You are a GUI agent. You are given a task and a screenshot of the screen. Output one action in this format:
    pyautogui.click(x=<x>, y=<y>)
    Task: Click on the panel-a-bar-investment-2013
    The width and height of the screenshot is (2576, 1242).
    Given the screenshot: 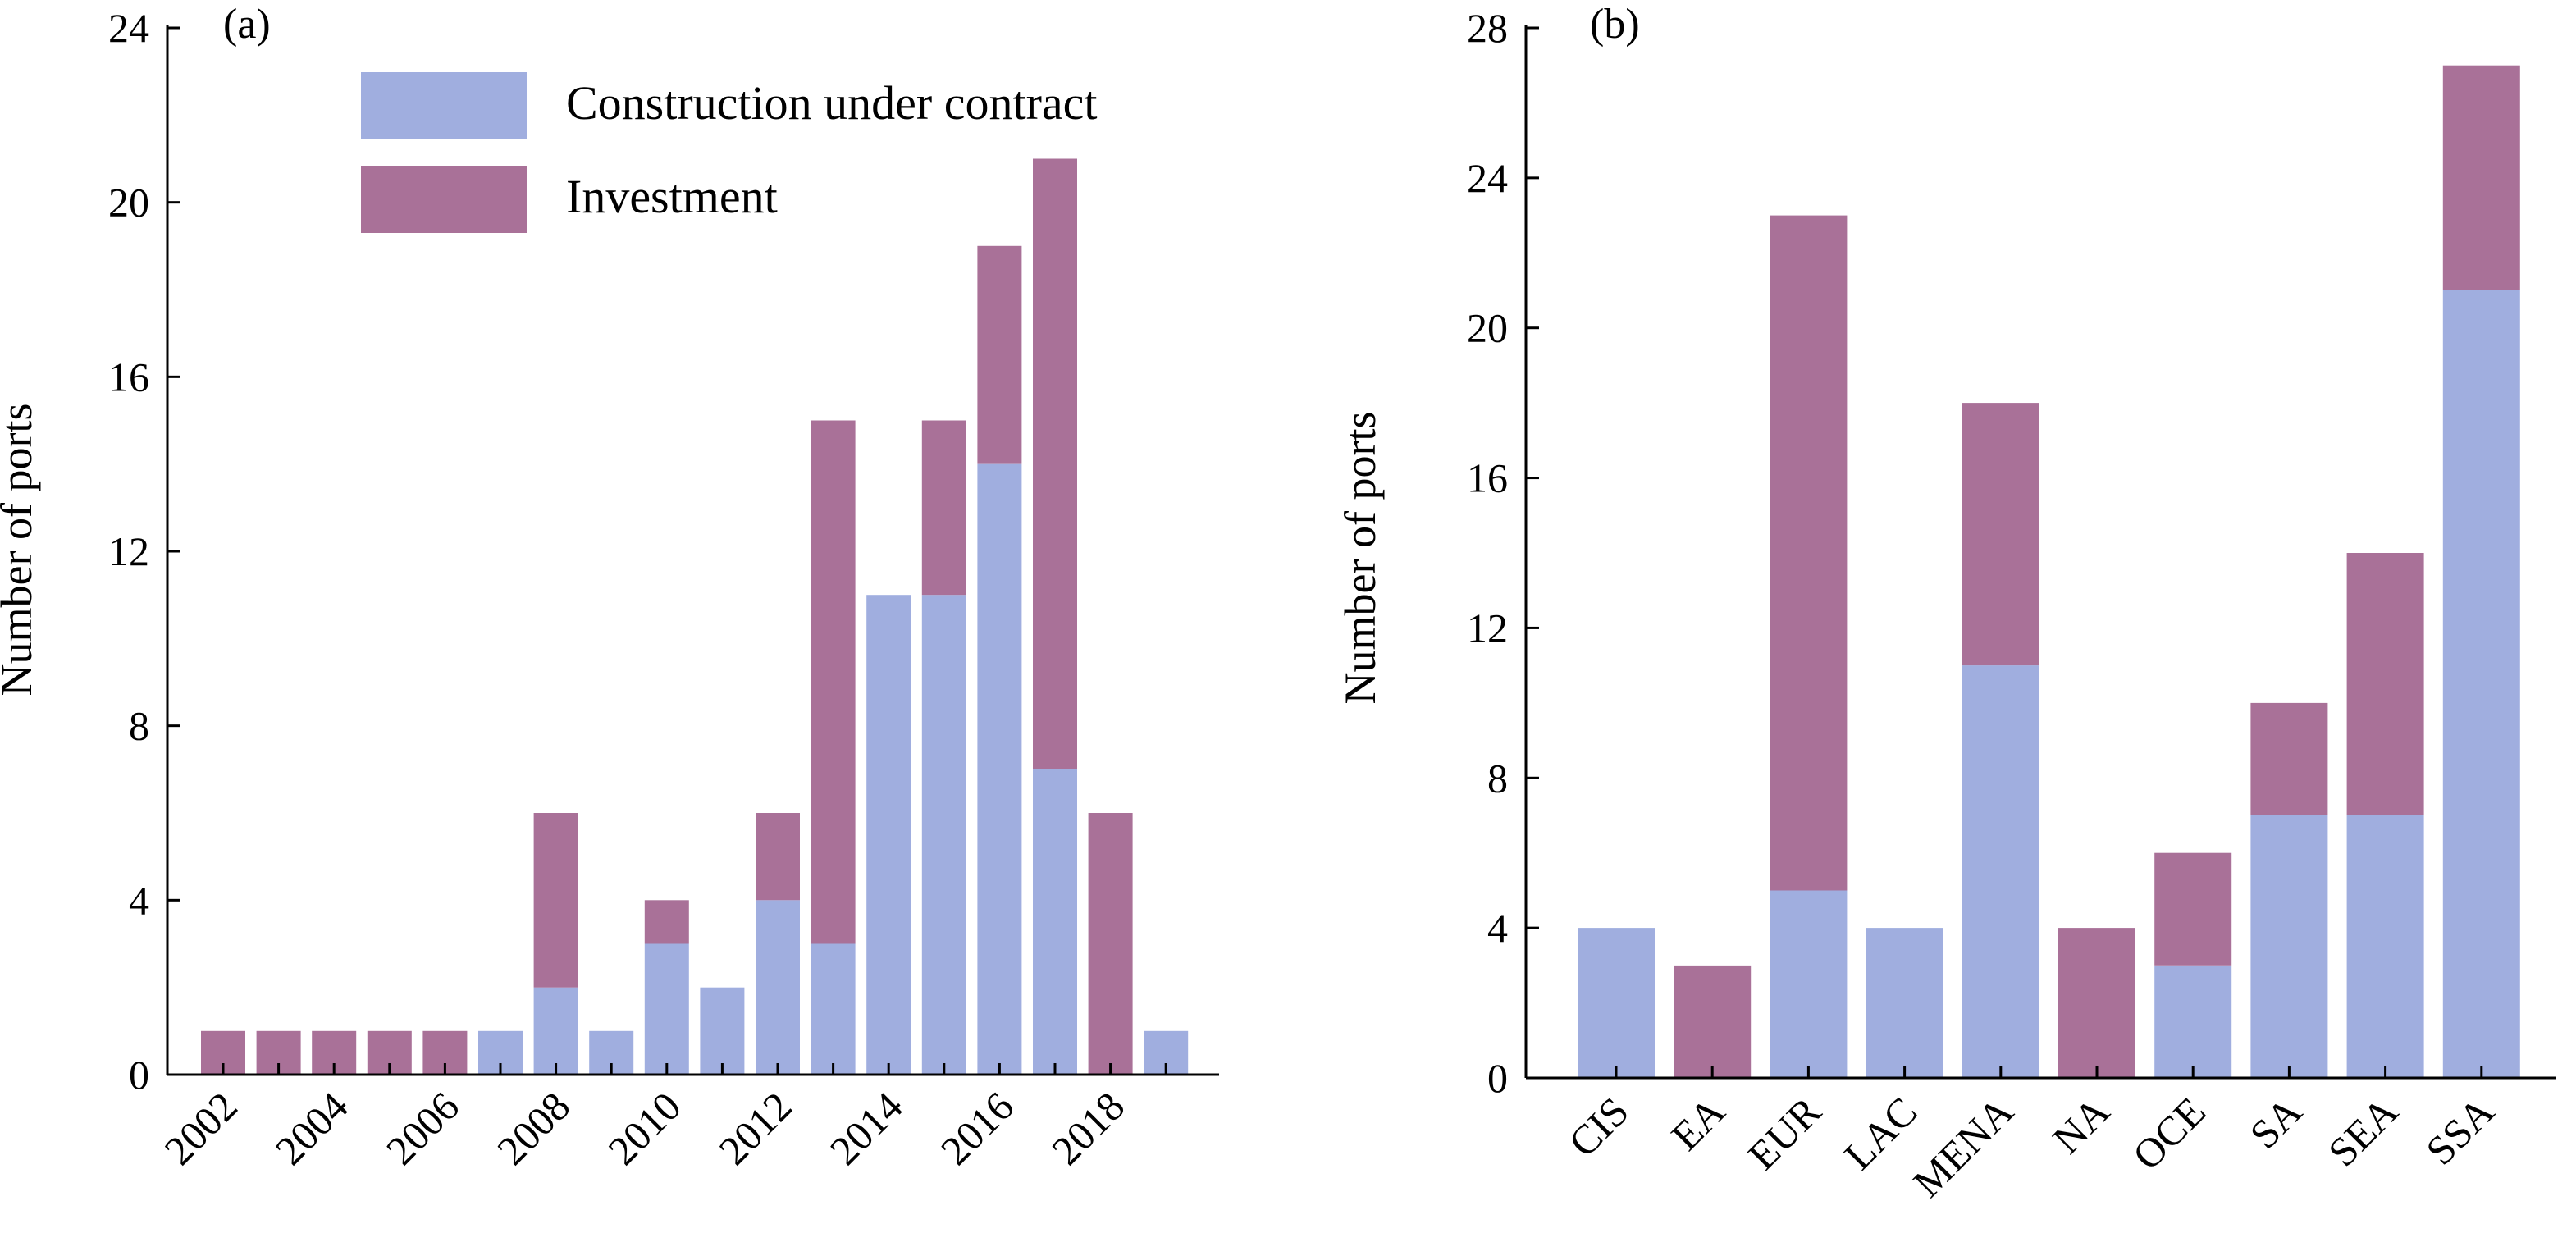 What is the action you would take?
    pyautogui.click(x=834, y=682)
    